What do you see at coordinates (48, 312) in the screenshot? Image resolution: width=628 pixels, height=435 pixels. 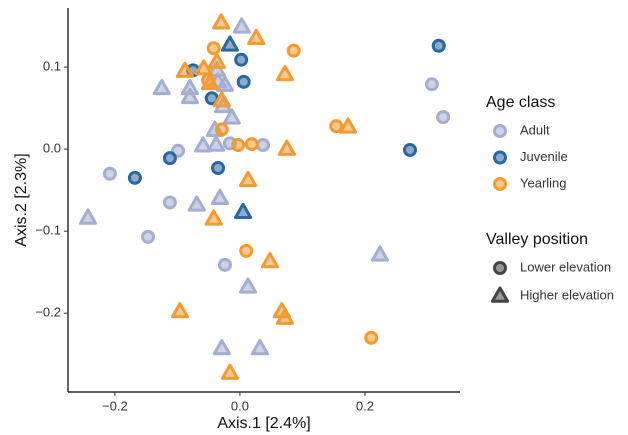 I see `y-tick-label: −0.2` at bounding box center [48, 312].